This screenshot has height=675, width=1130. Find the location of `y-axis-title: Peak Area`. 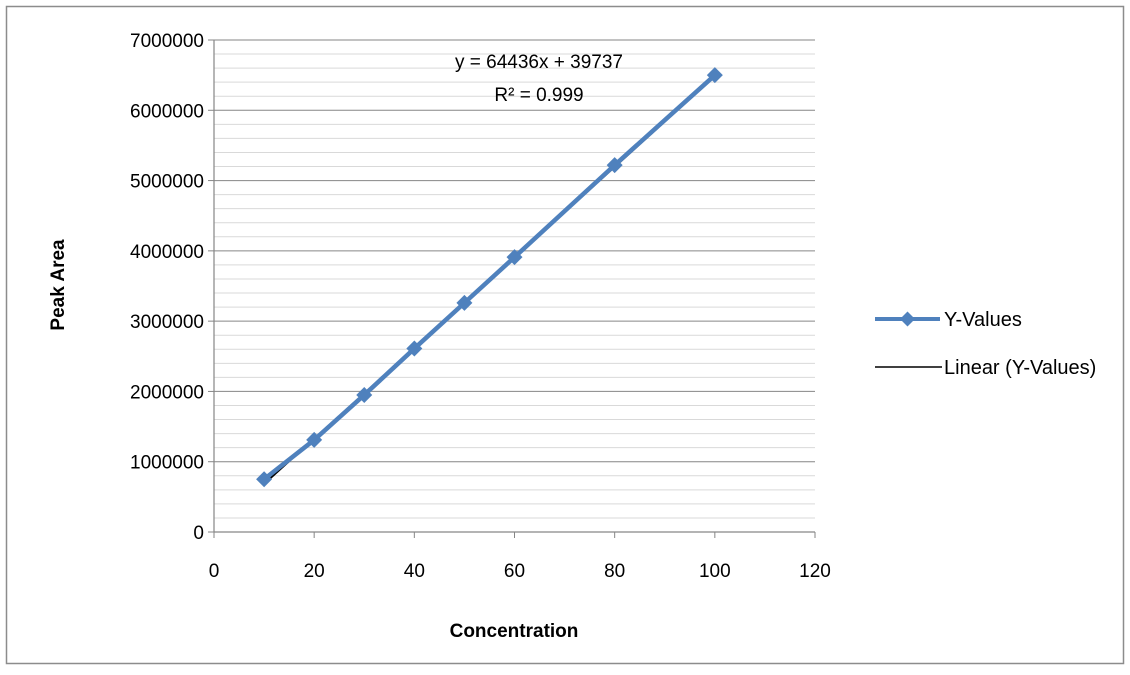

y-axis-title: Peak Area is located at coordinates (58, 285).